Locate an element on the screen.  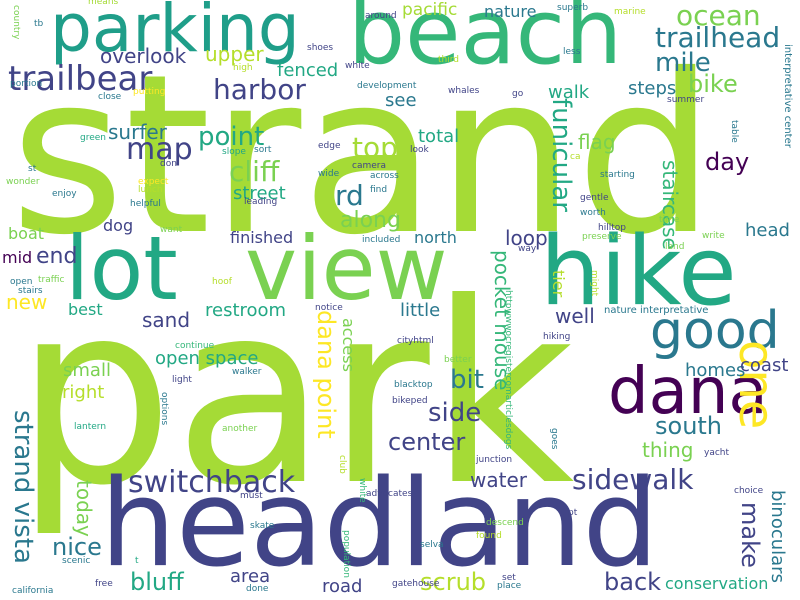
word-white: white is located at coordinates (357, 66).